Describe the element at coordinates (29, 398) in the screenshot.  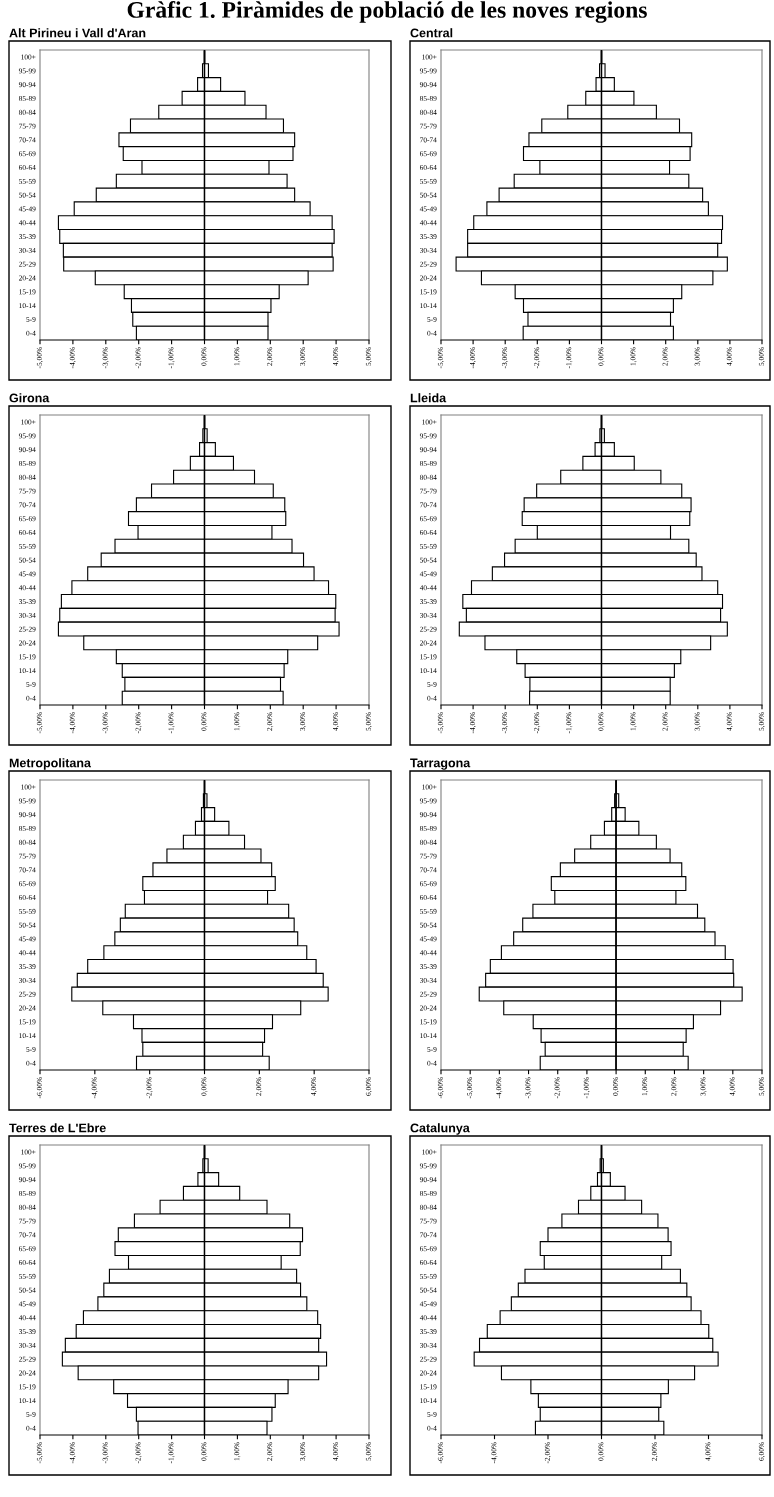
I see `chart-title: Girona` at that location.